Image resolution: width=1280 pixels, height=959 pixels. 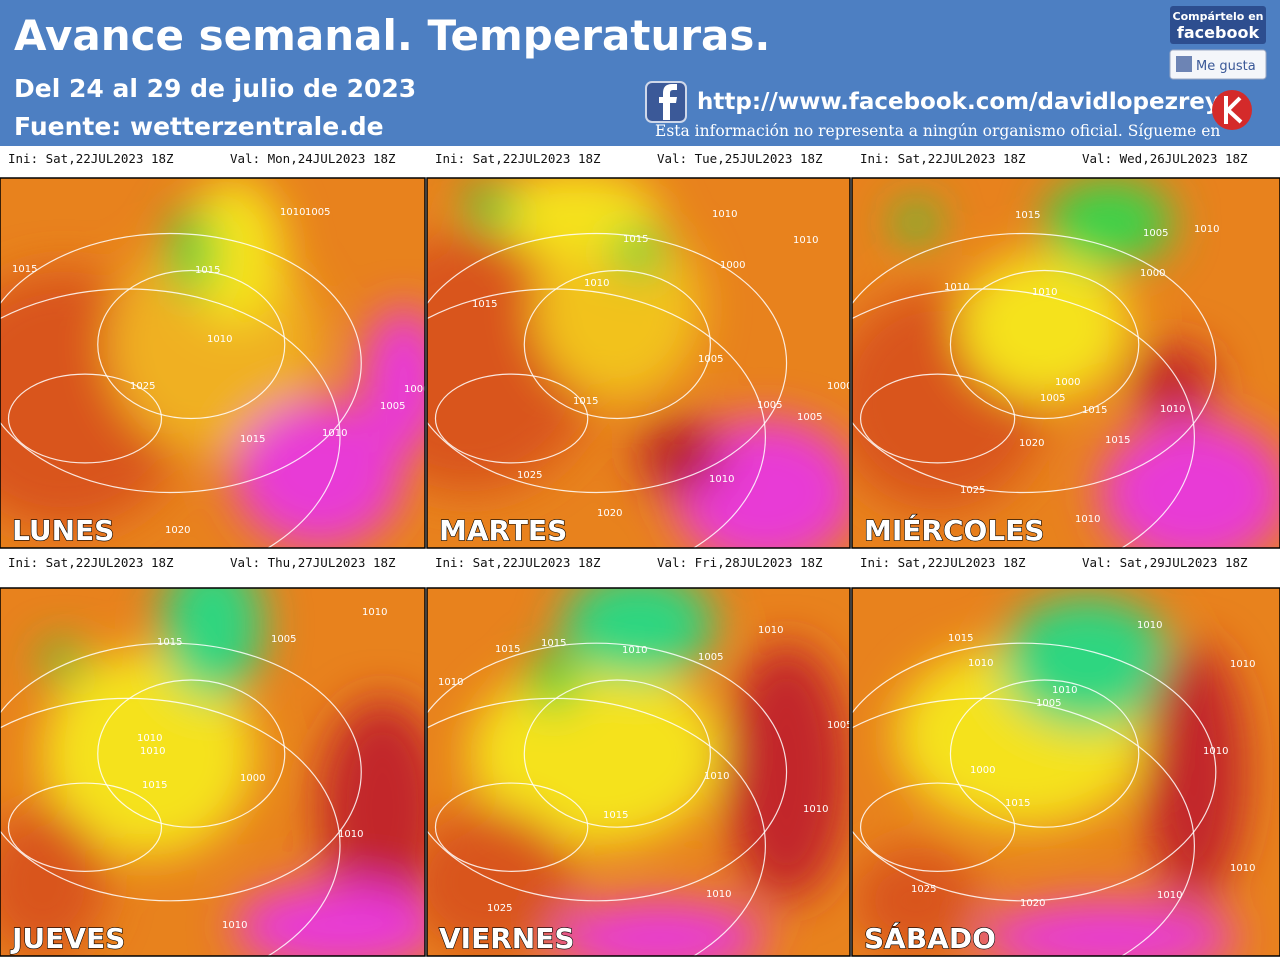 What do you see at coordinates (503, 530) in the screenshot?
I see `day-label: MARTES` at bounding box center [503, 530].